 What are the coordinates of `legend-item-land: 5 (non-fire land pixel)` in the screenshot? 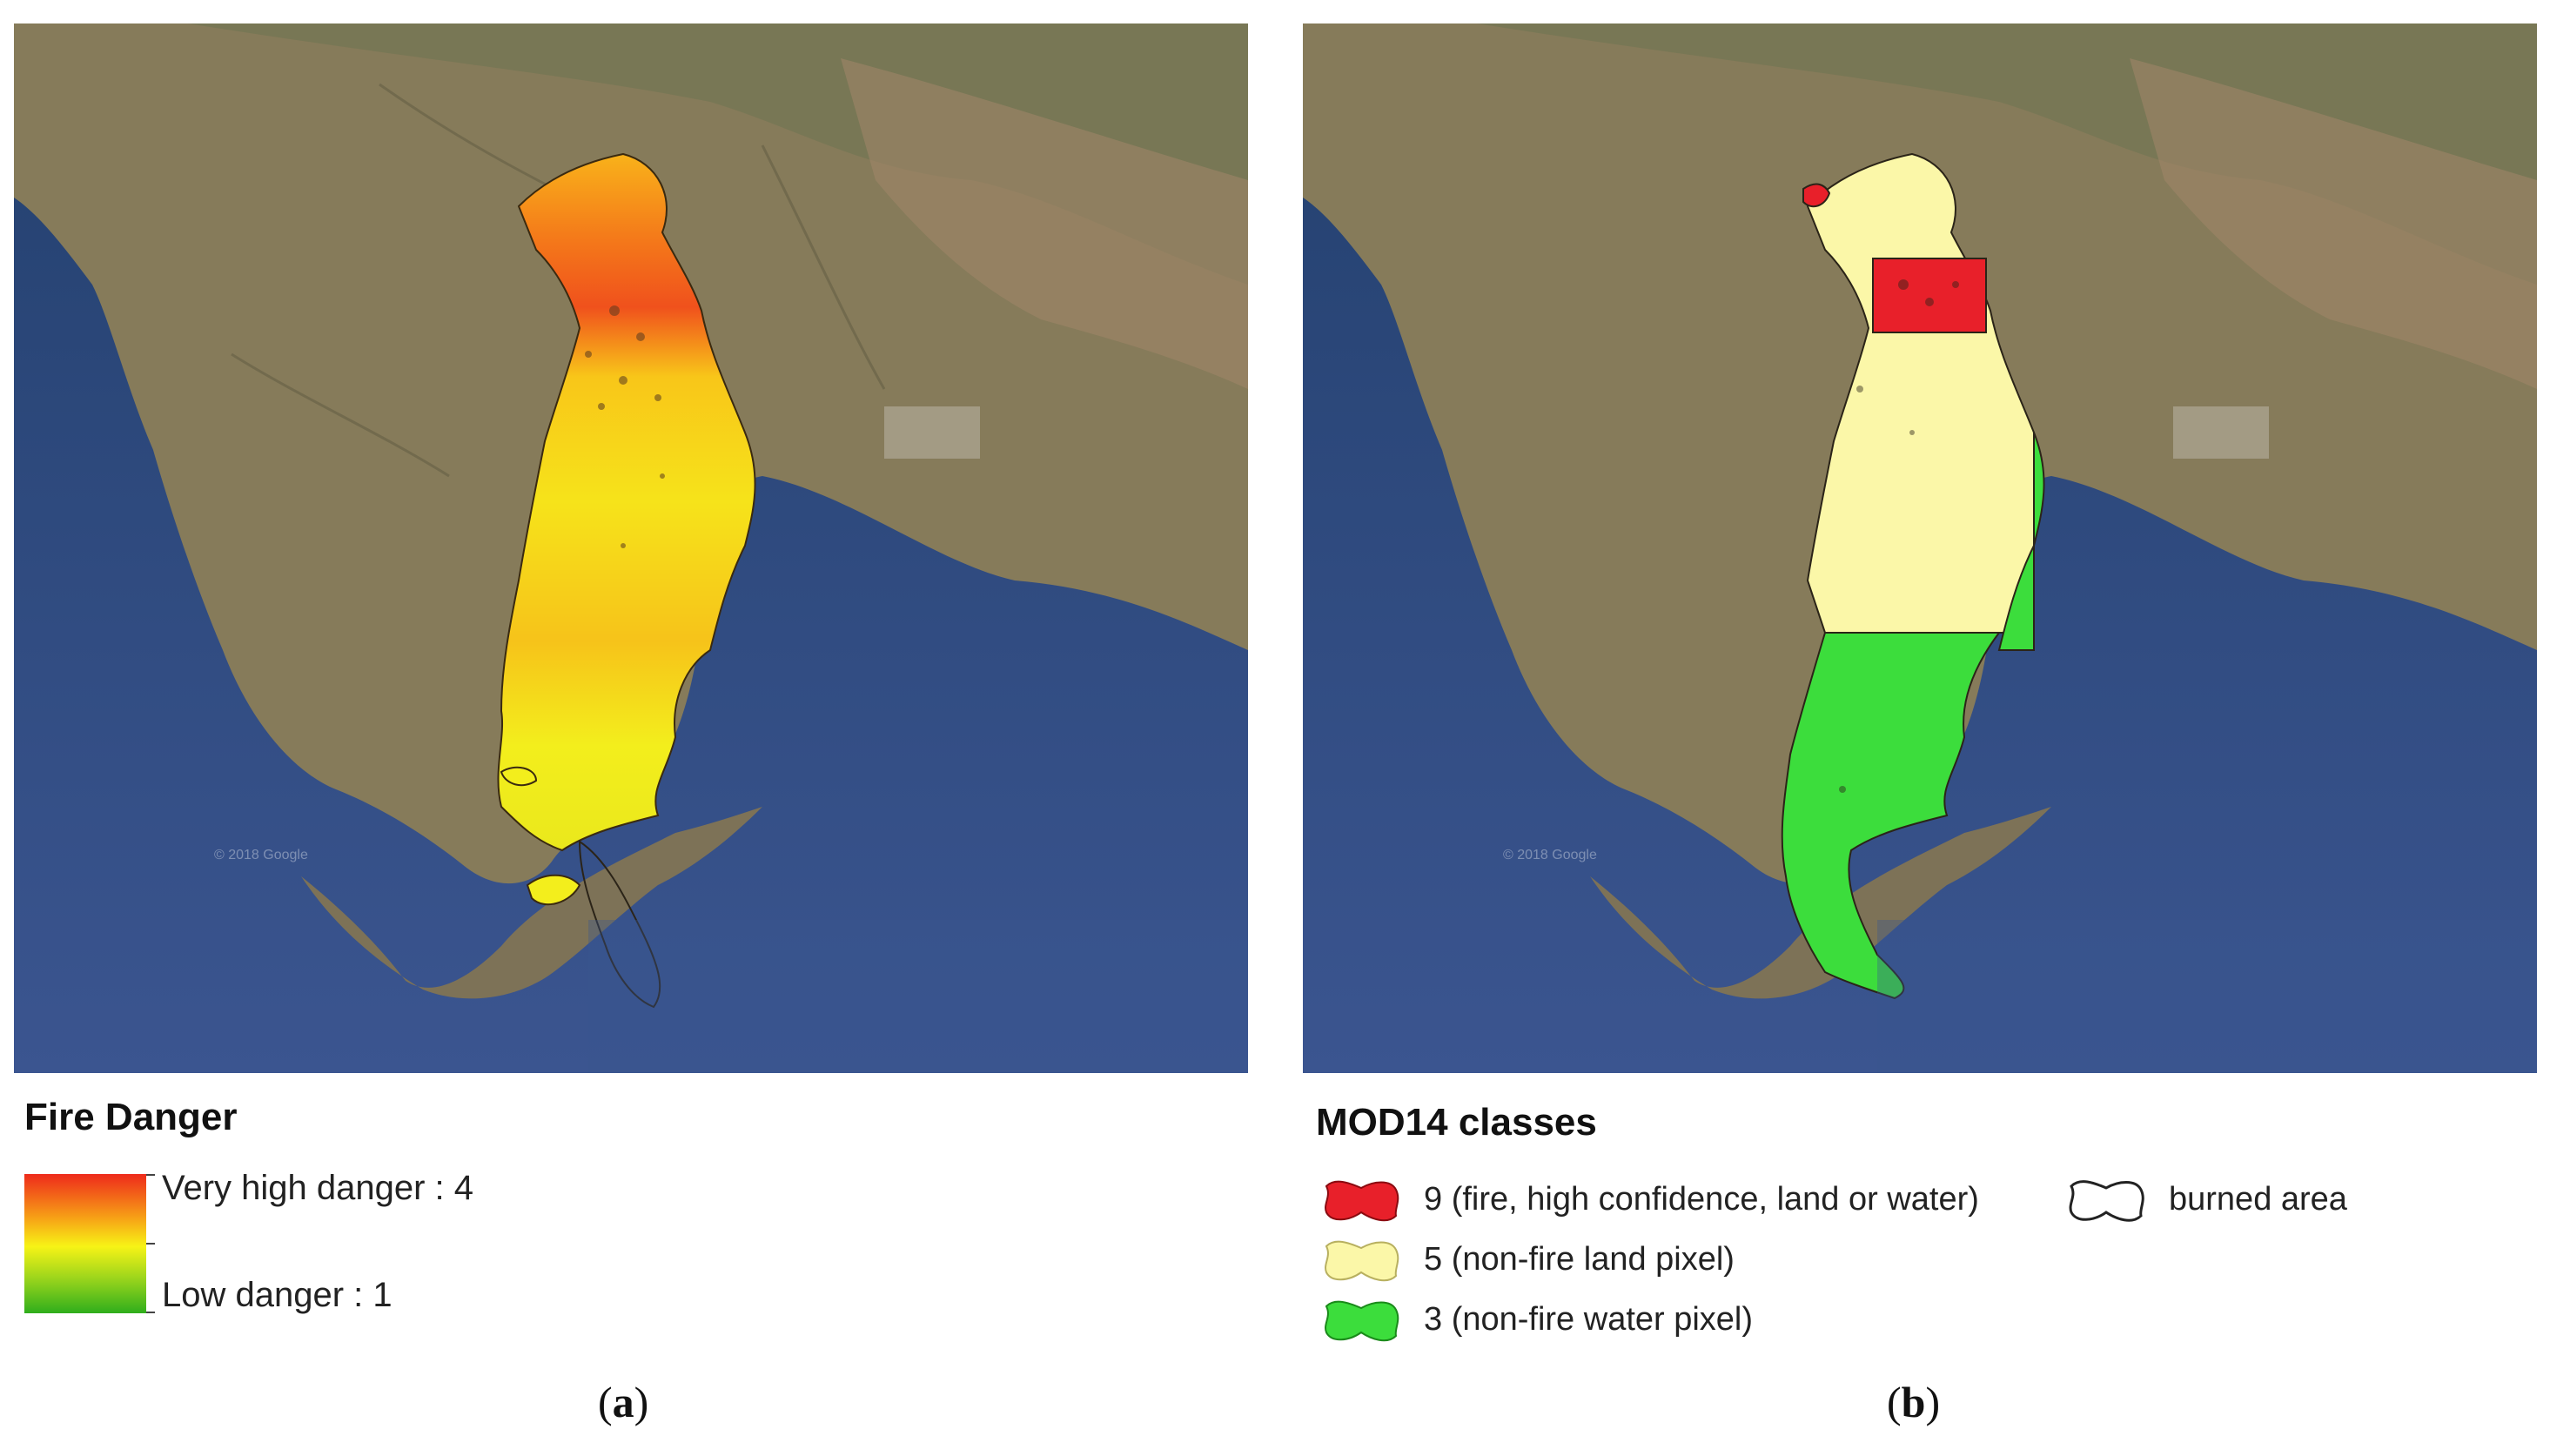 It's located at (1528, 1259).